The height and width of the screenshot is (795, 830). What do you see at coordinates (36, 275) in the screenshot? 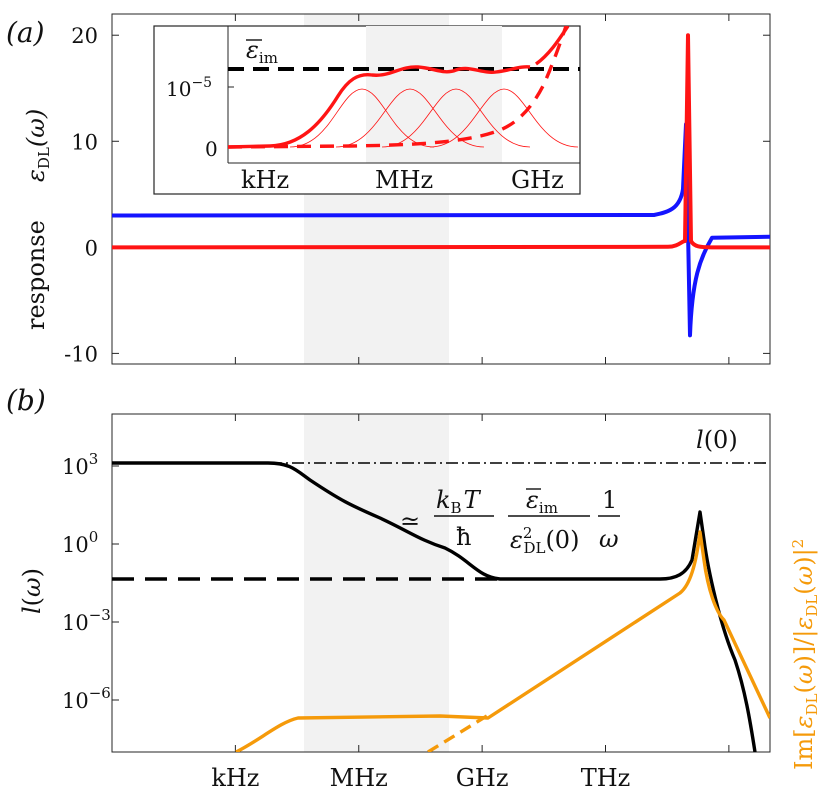
I see `panel-a-ylabel-word: response` at bounding box center [36, 275].